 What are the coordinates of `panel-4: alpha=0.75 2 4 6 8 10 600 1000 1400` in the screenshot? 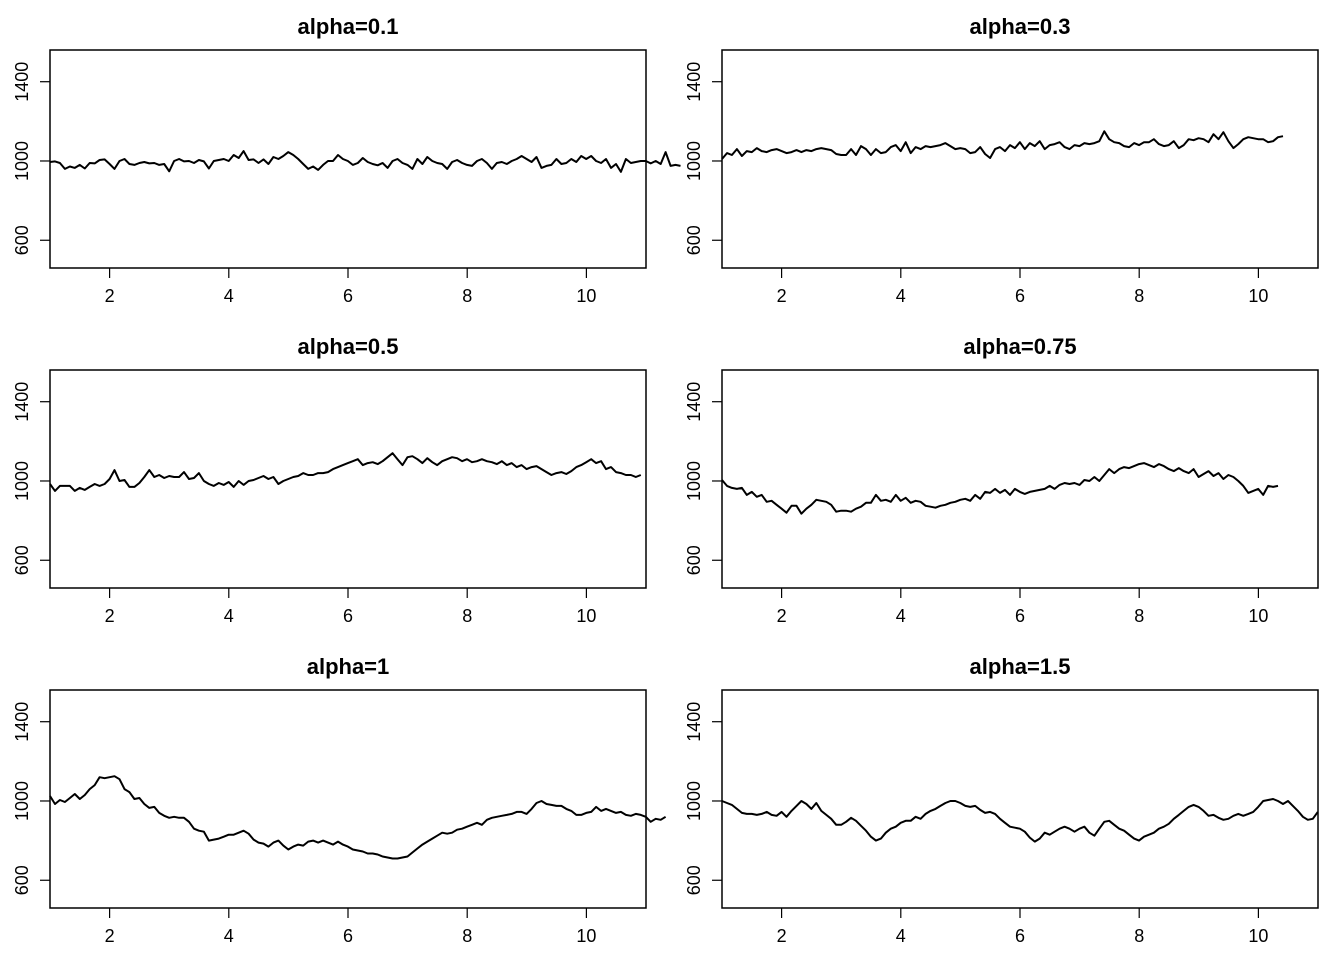 It's located at (1001, 480).